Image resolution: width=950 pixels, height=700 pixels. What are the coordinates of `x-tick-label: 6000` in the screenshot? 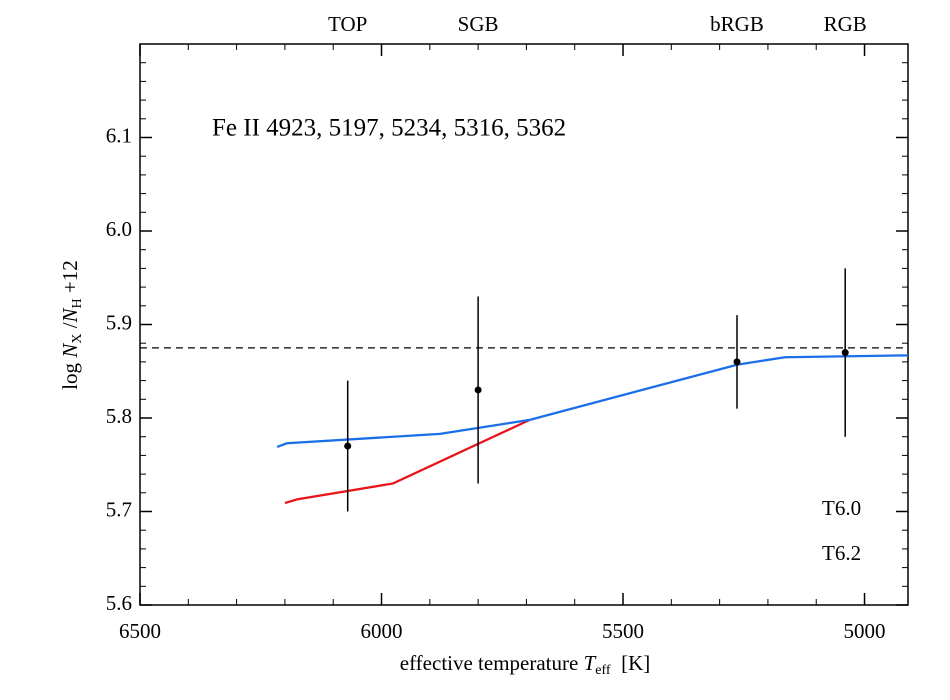 It's located at (382, 631).